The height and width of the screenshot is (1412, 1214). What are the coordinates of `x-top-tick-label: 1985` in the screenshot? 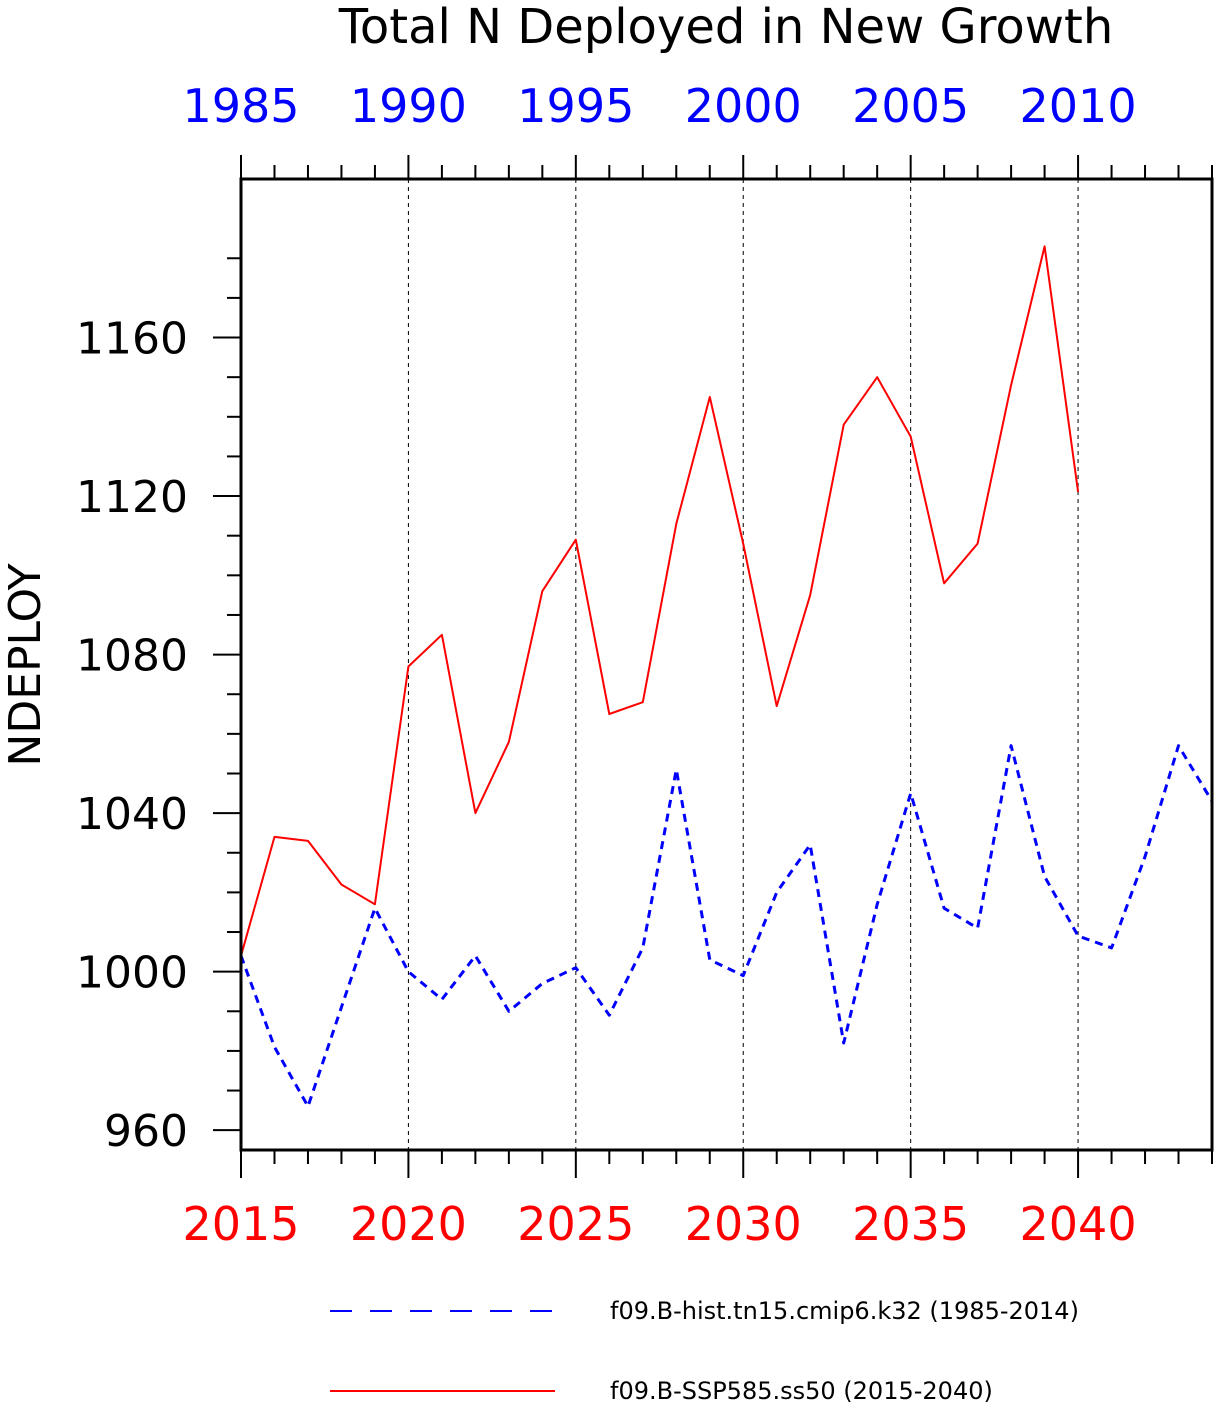 It's located at (240, 106).